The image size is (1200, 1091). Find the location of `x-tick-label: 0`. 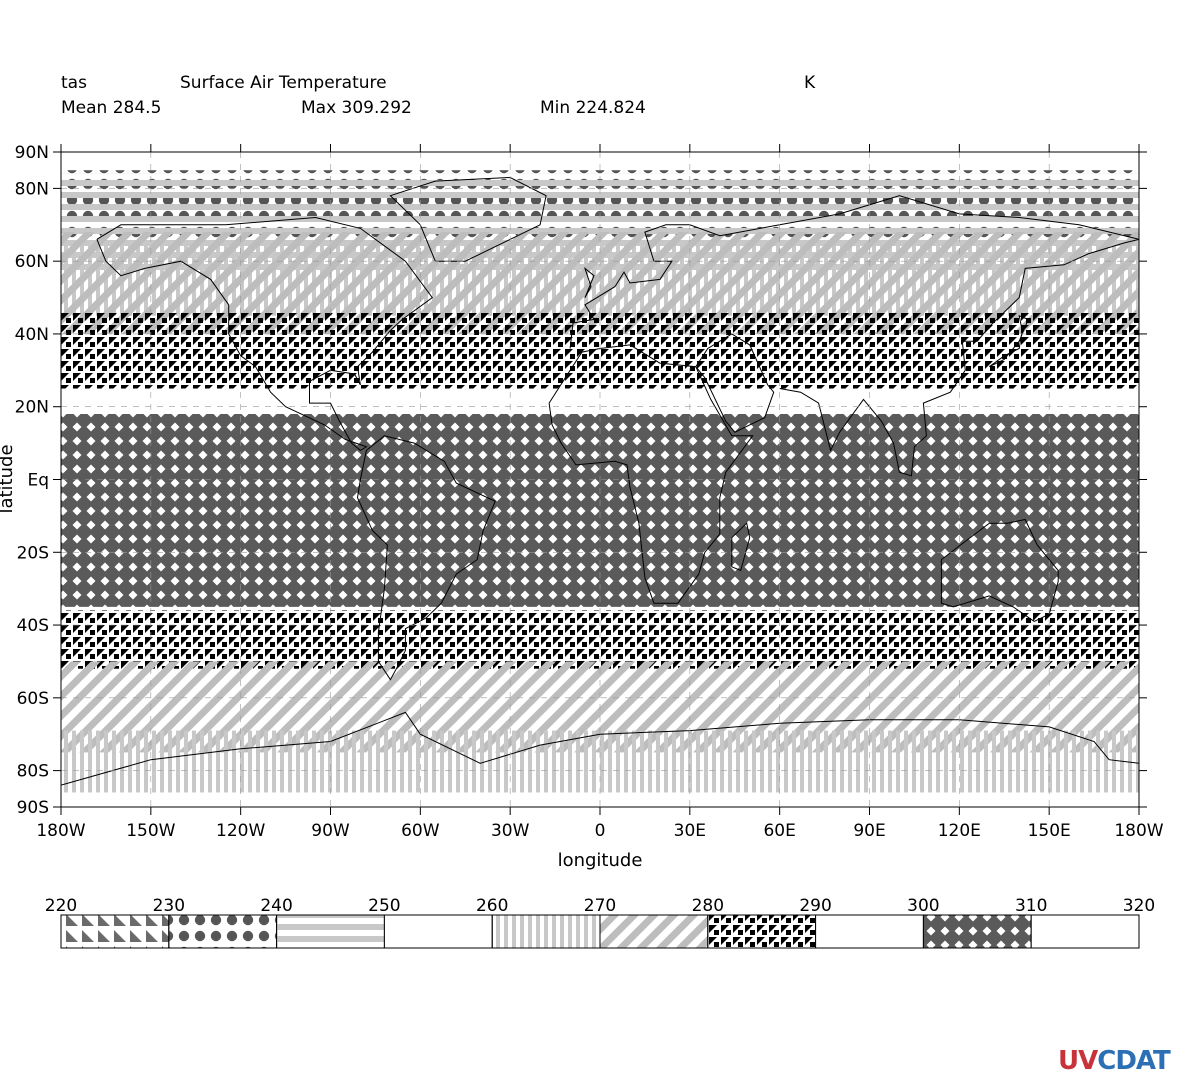

x-tick-label: 0 is located at coordinates (600, 831).